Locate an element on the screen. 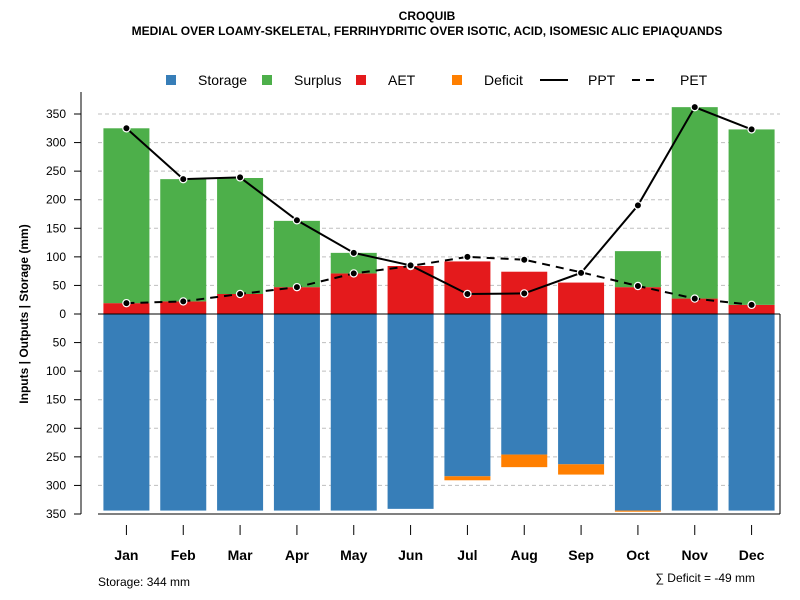 Image resolution: width=800 pixels, height=600 pixels. ppt-point-aug is located at coordinates (524, 293).